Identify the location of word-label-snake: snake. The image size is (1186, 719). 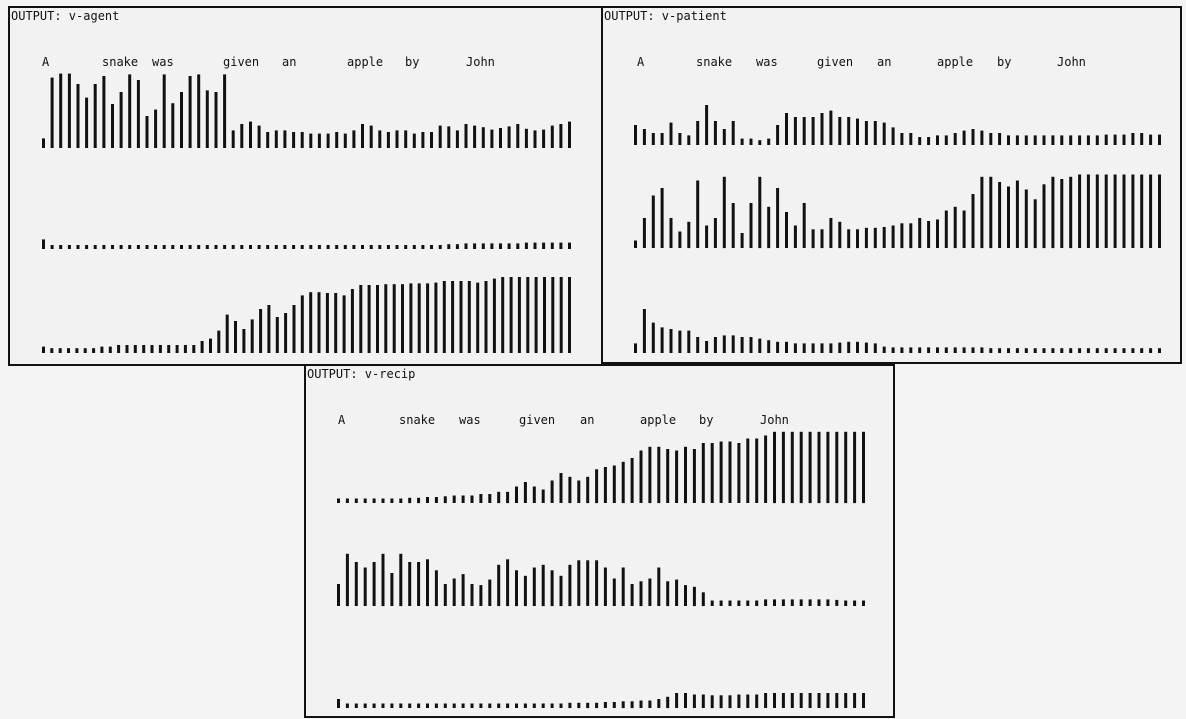
(714, 62).